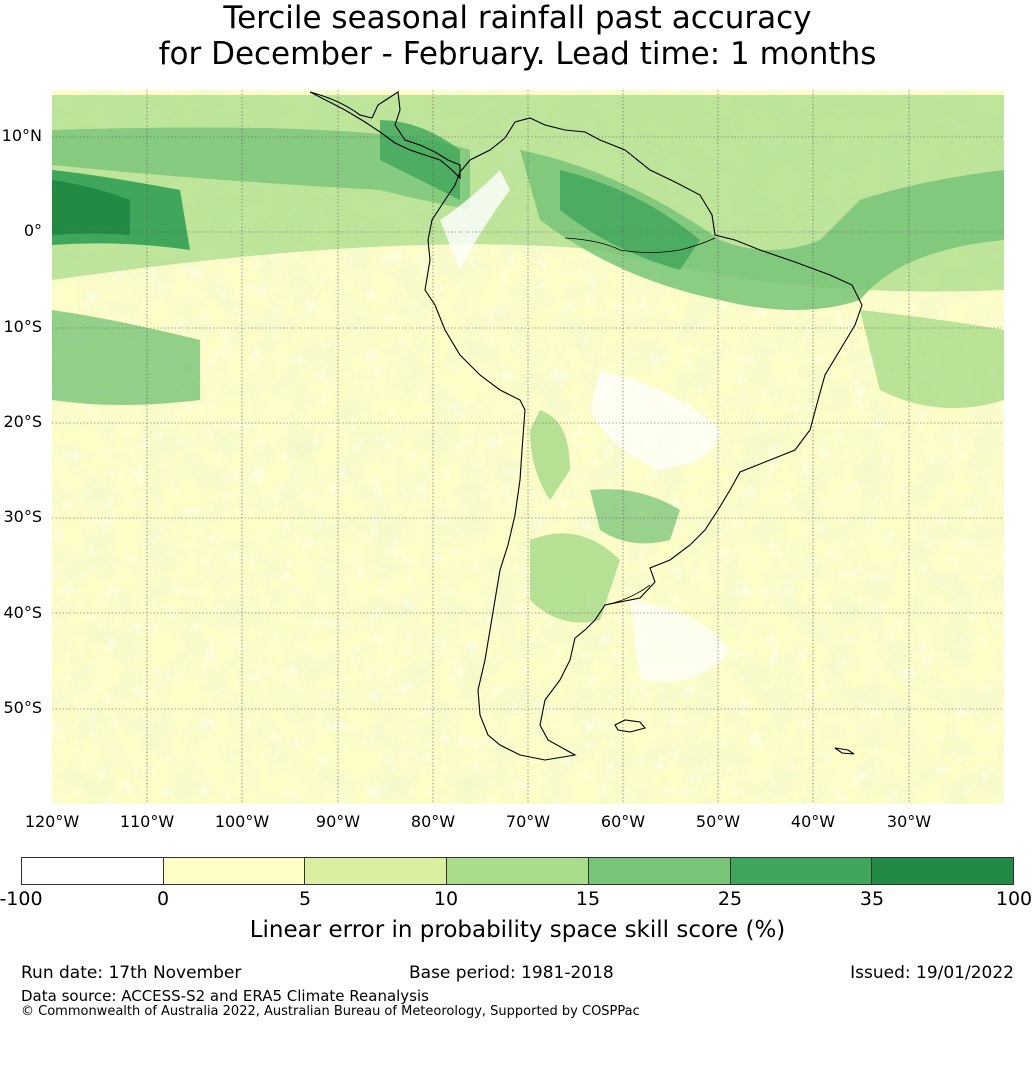 The image size is (1035, 1065). What do you see at coordinates (21, 899) in the screenshot?
I see `colorbar-tick-1: -100` at bounding box center [21, 899].